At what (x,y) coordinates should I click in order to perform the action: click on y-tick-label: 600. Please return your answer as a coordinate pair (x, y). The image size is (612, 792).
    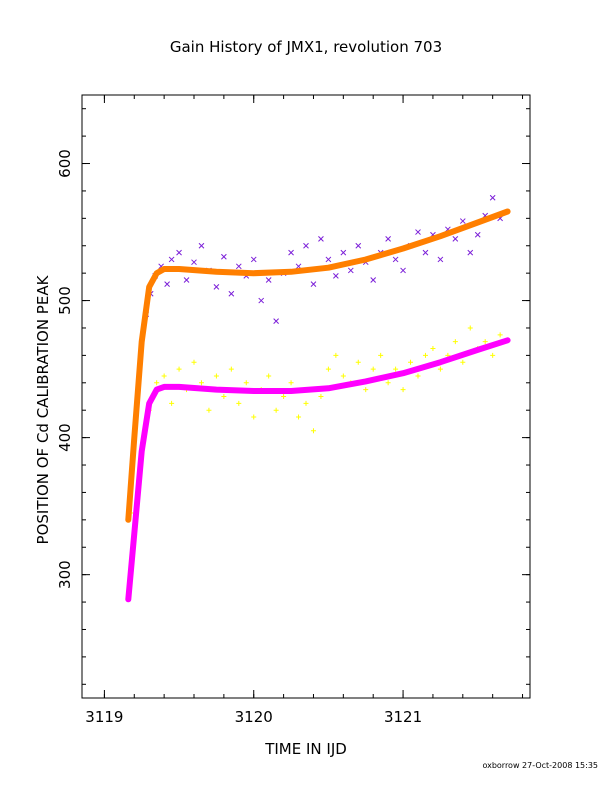
    Looking at the image, I should click on (65, 163).